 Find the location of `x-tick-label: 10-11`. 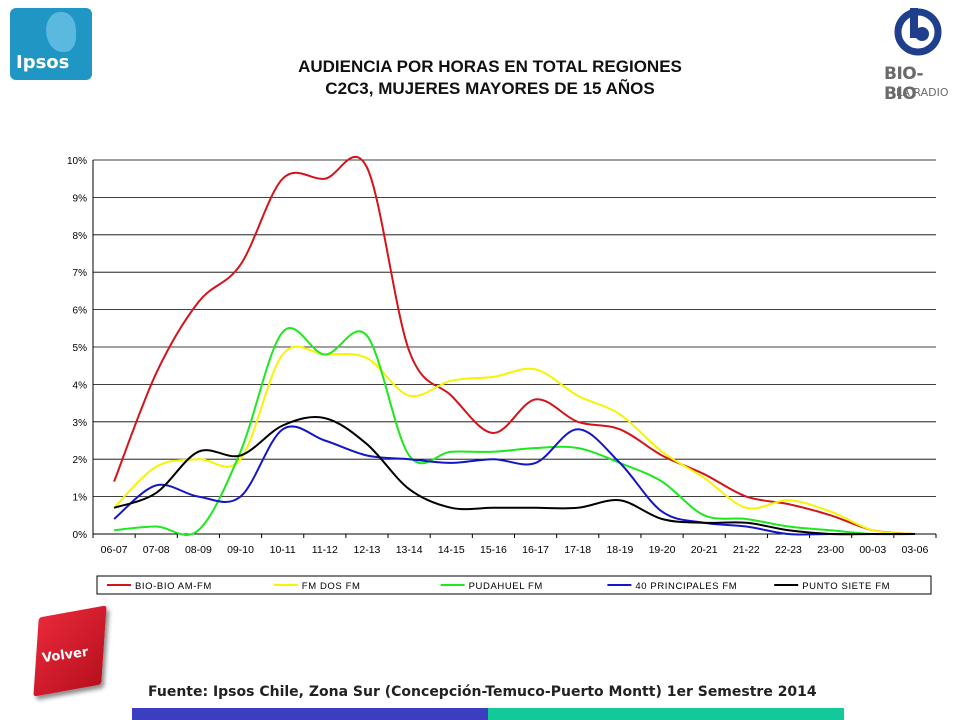

x-tick-label: 10-11 is located at coordinates (283, 550).